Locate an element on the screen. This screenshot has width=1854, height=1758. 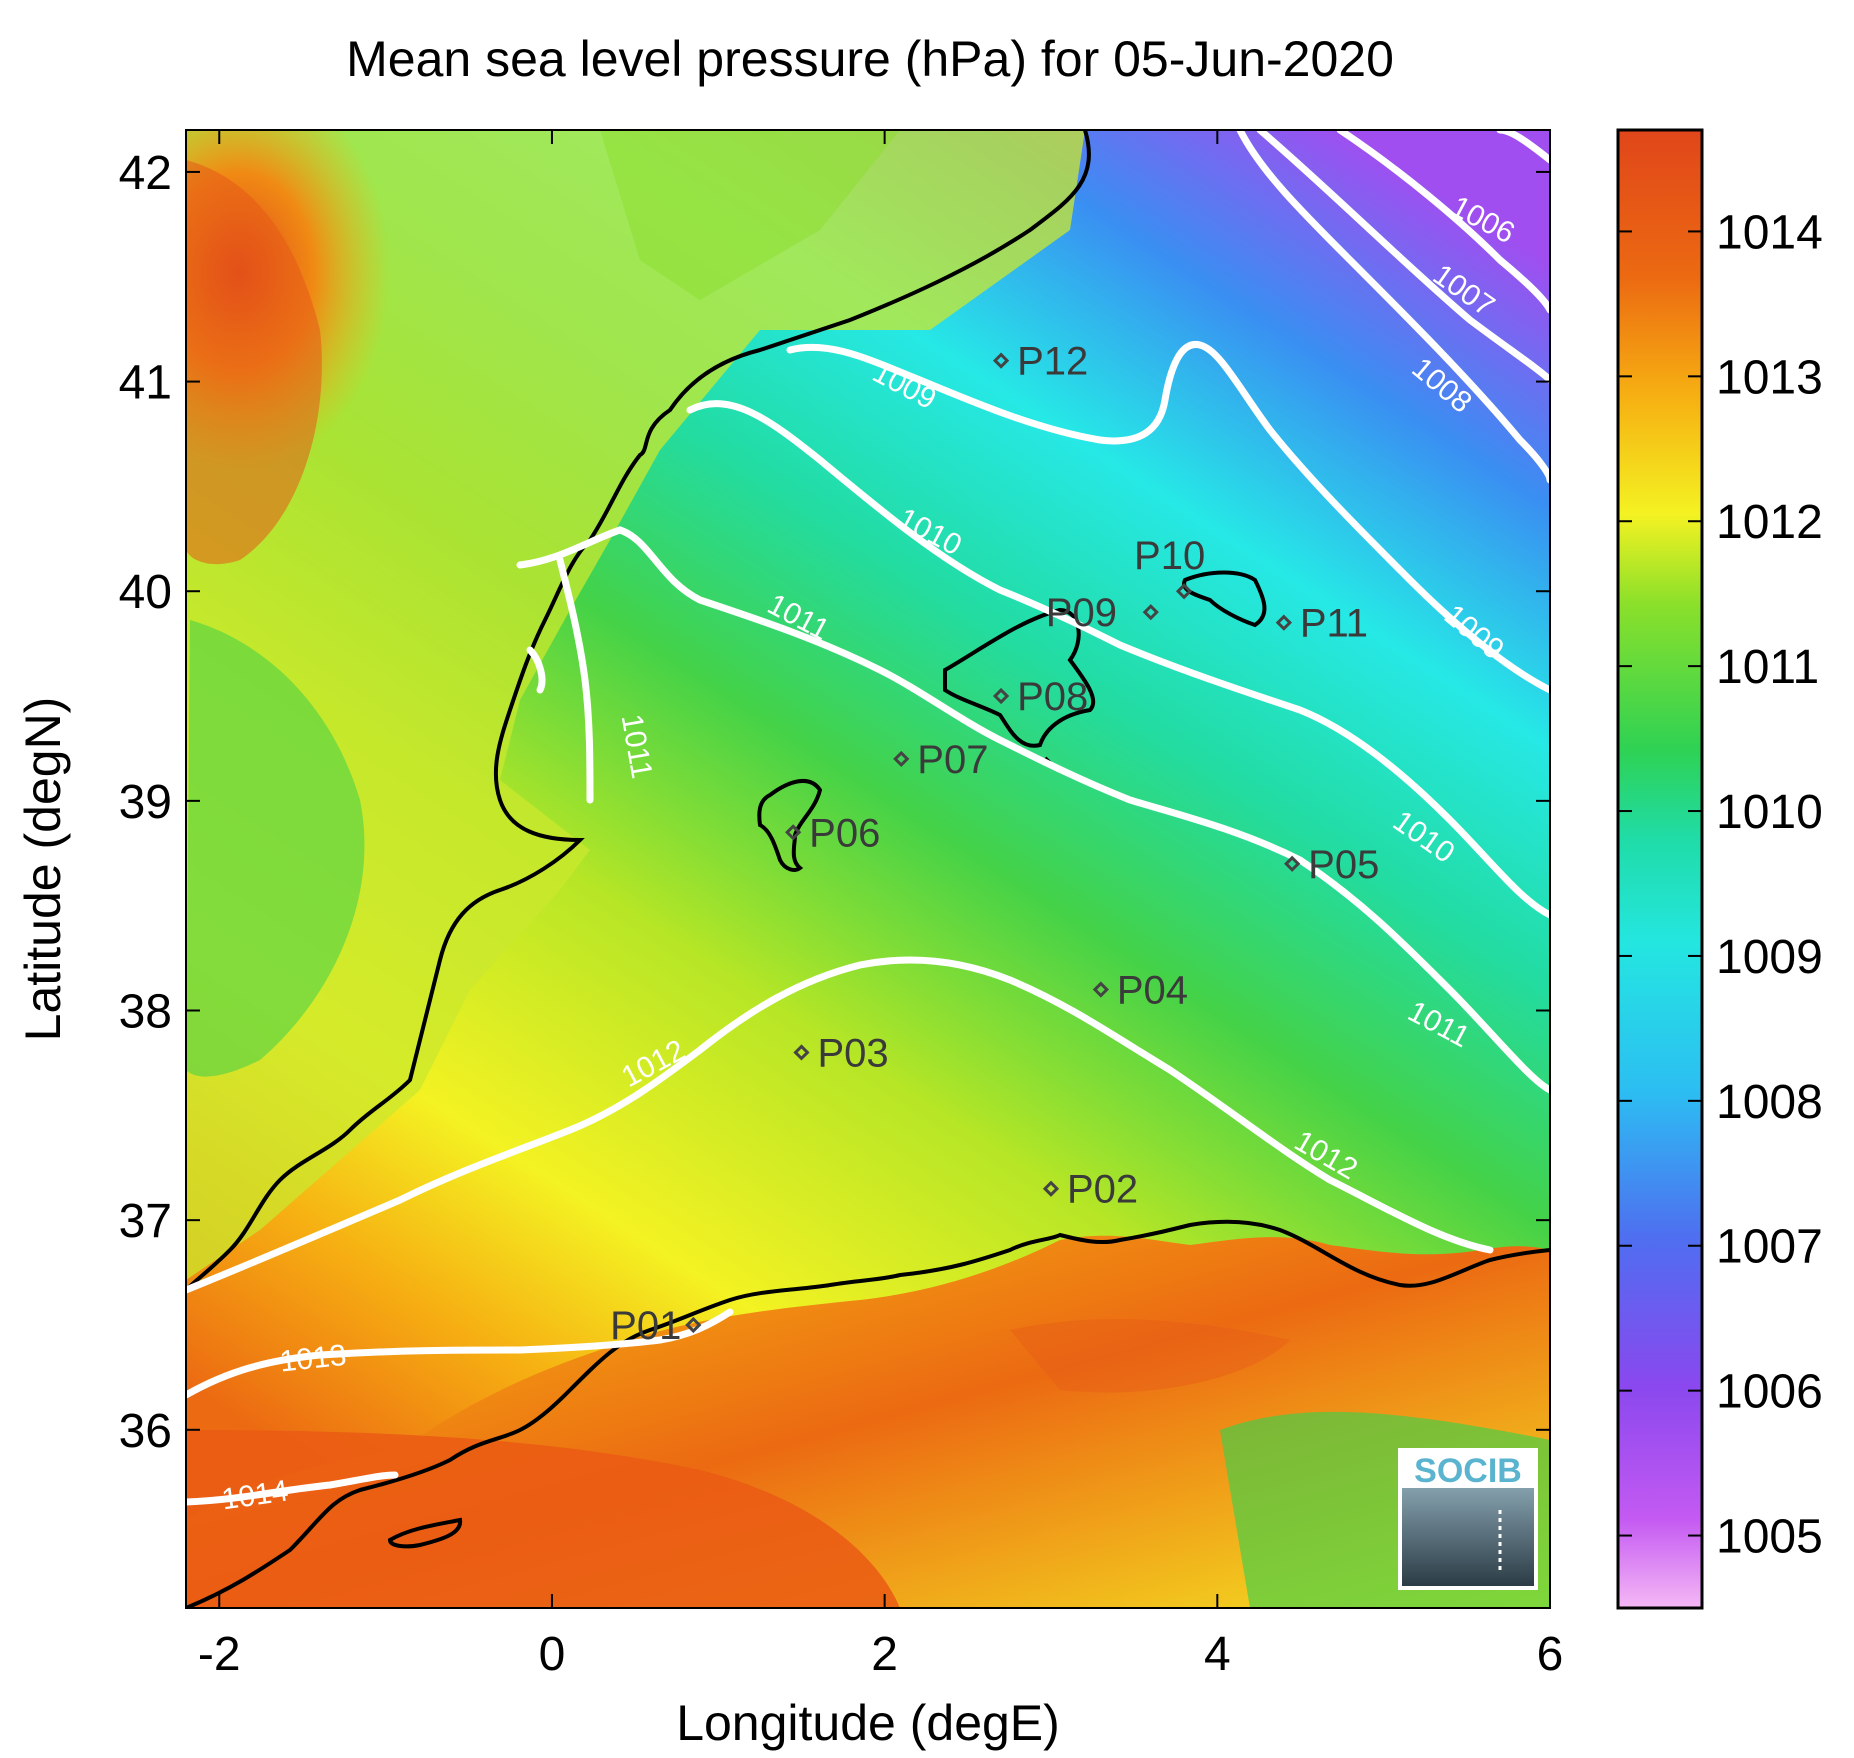
x-tick-label: 6 is located at coordinates (1550, 1654).